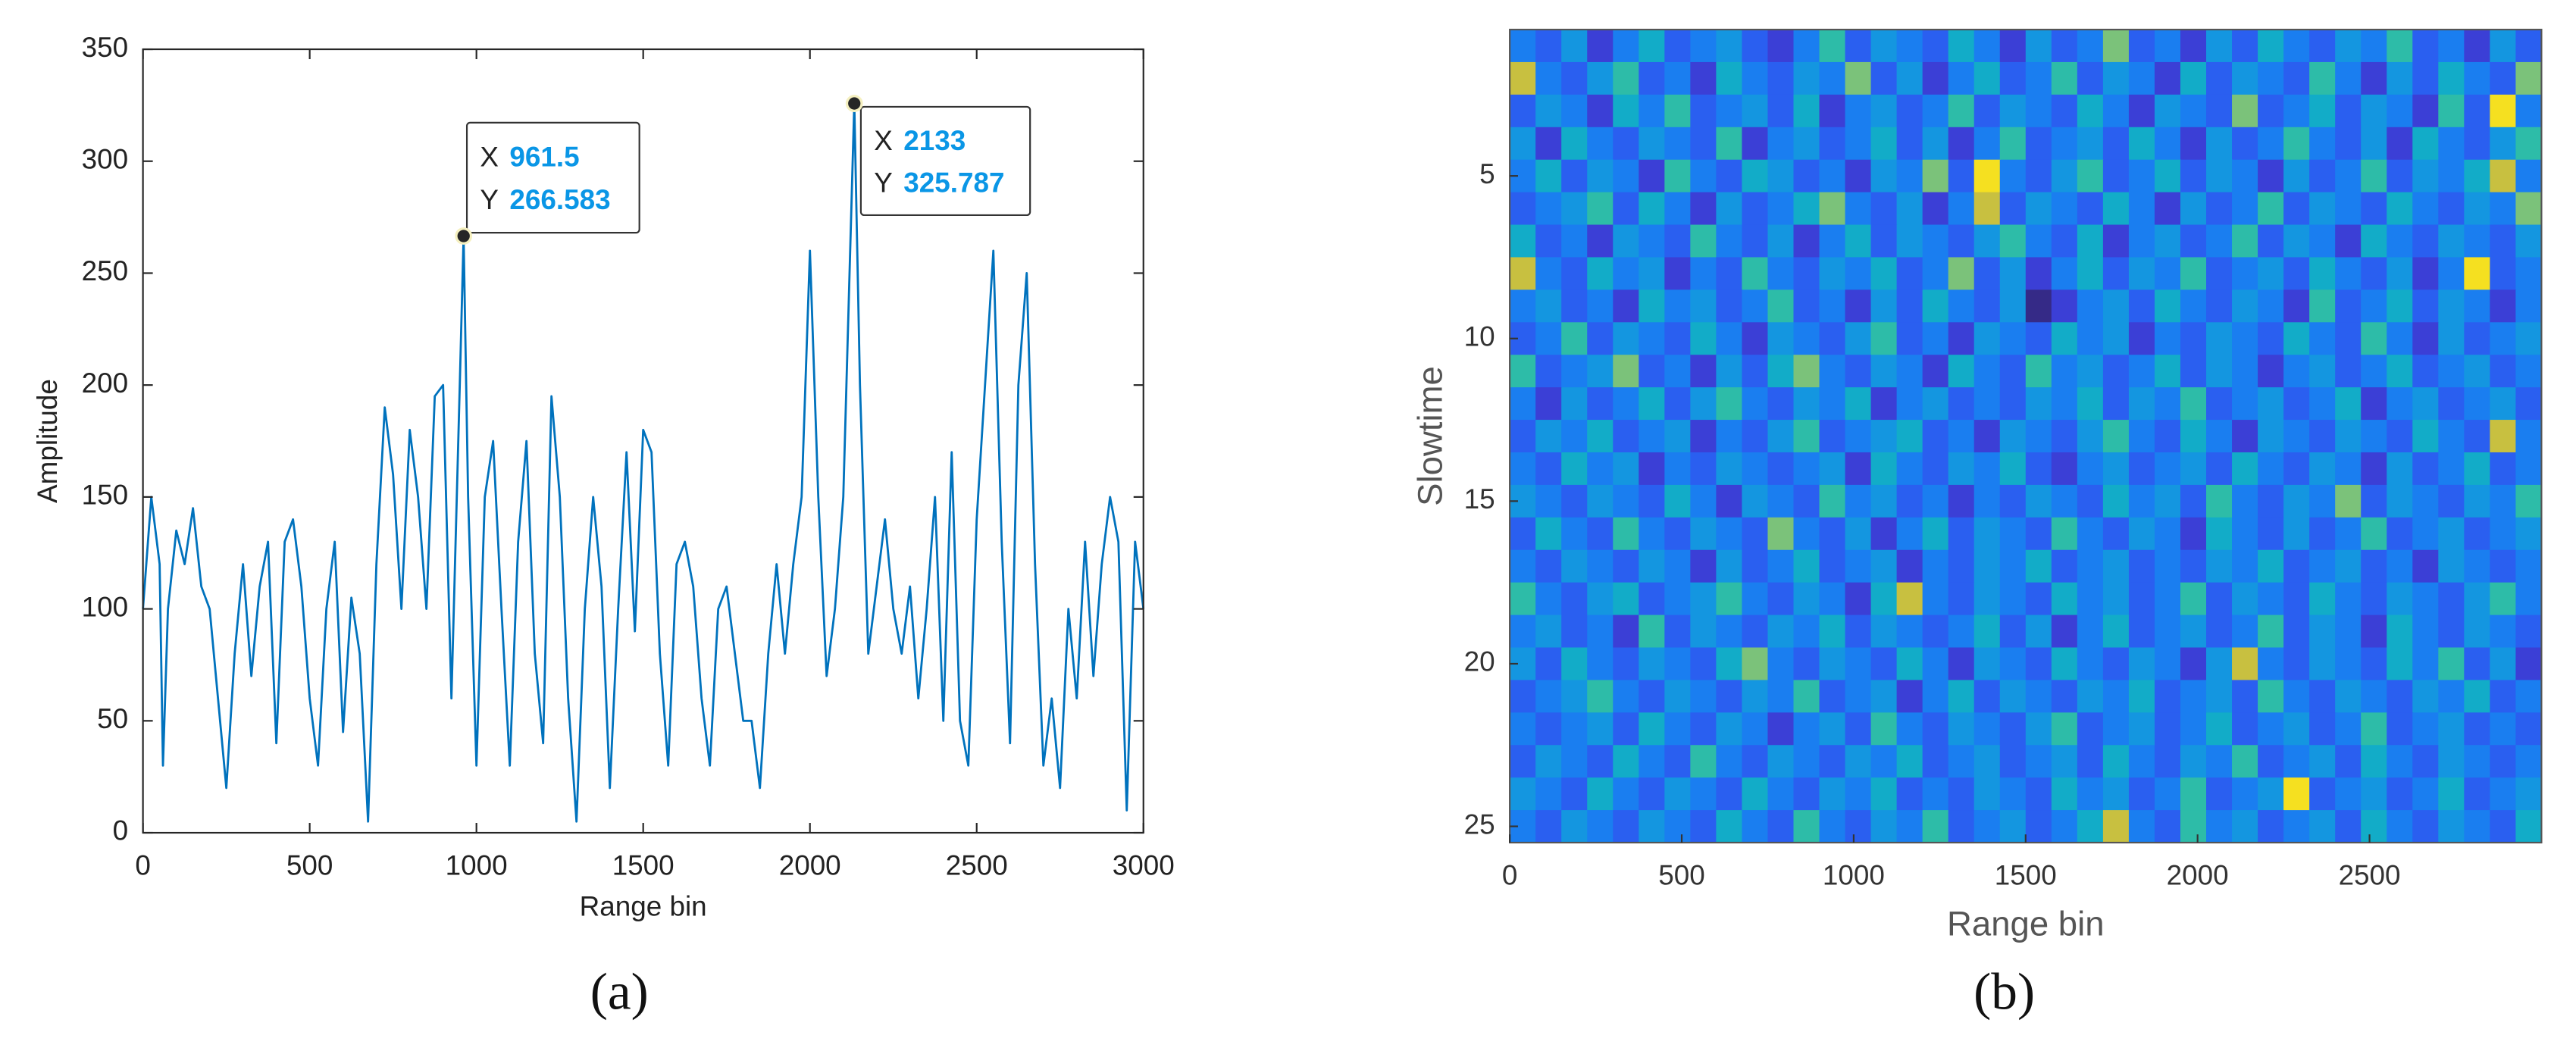 The width and height of the screenshot is (2576, 1054). Describe the element at coordinates (977, 864) in the screenshot. I see `x-tick-label: 2500` at that location.